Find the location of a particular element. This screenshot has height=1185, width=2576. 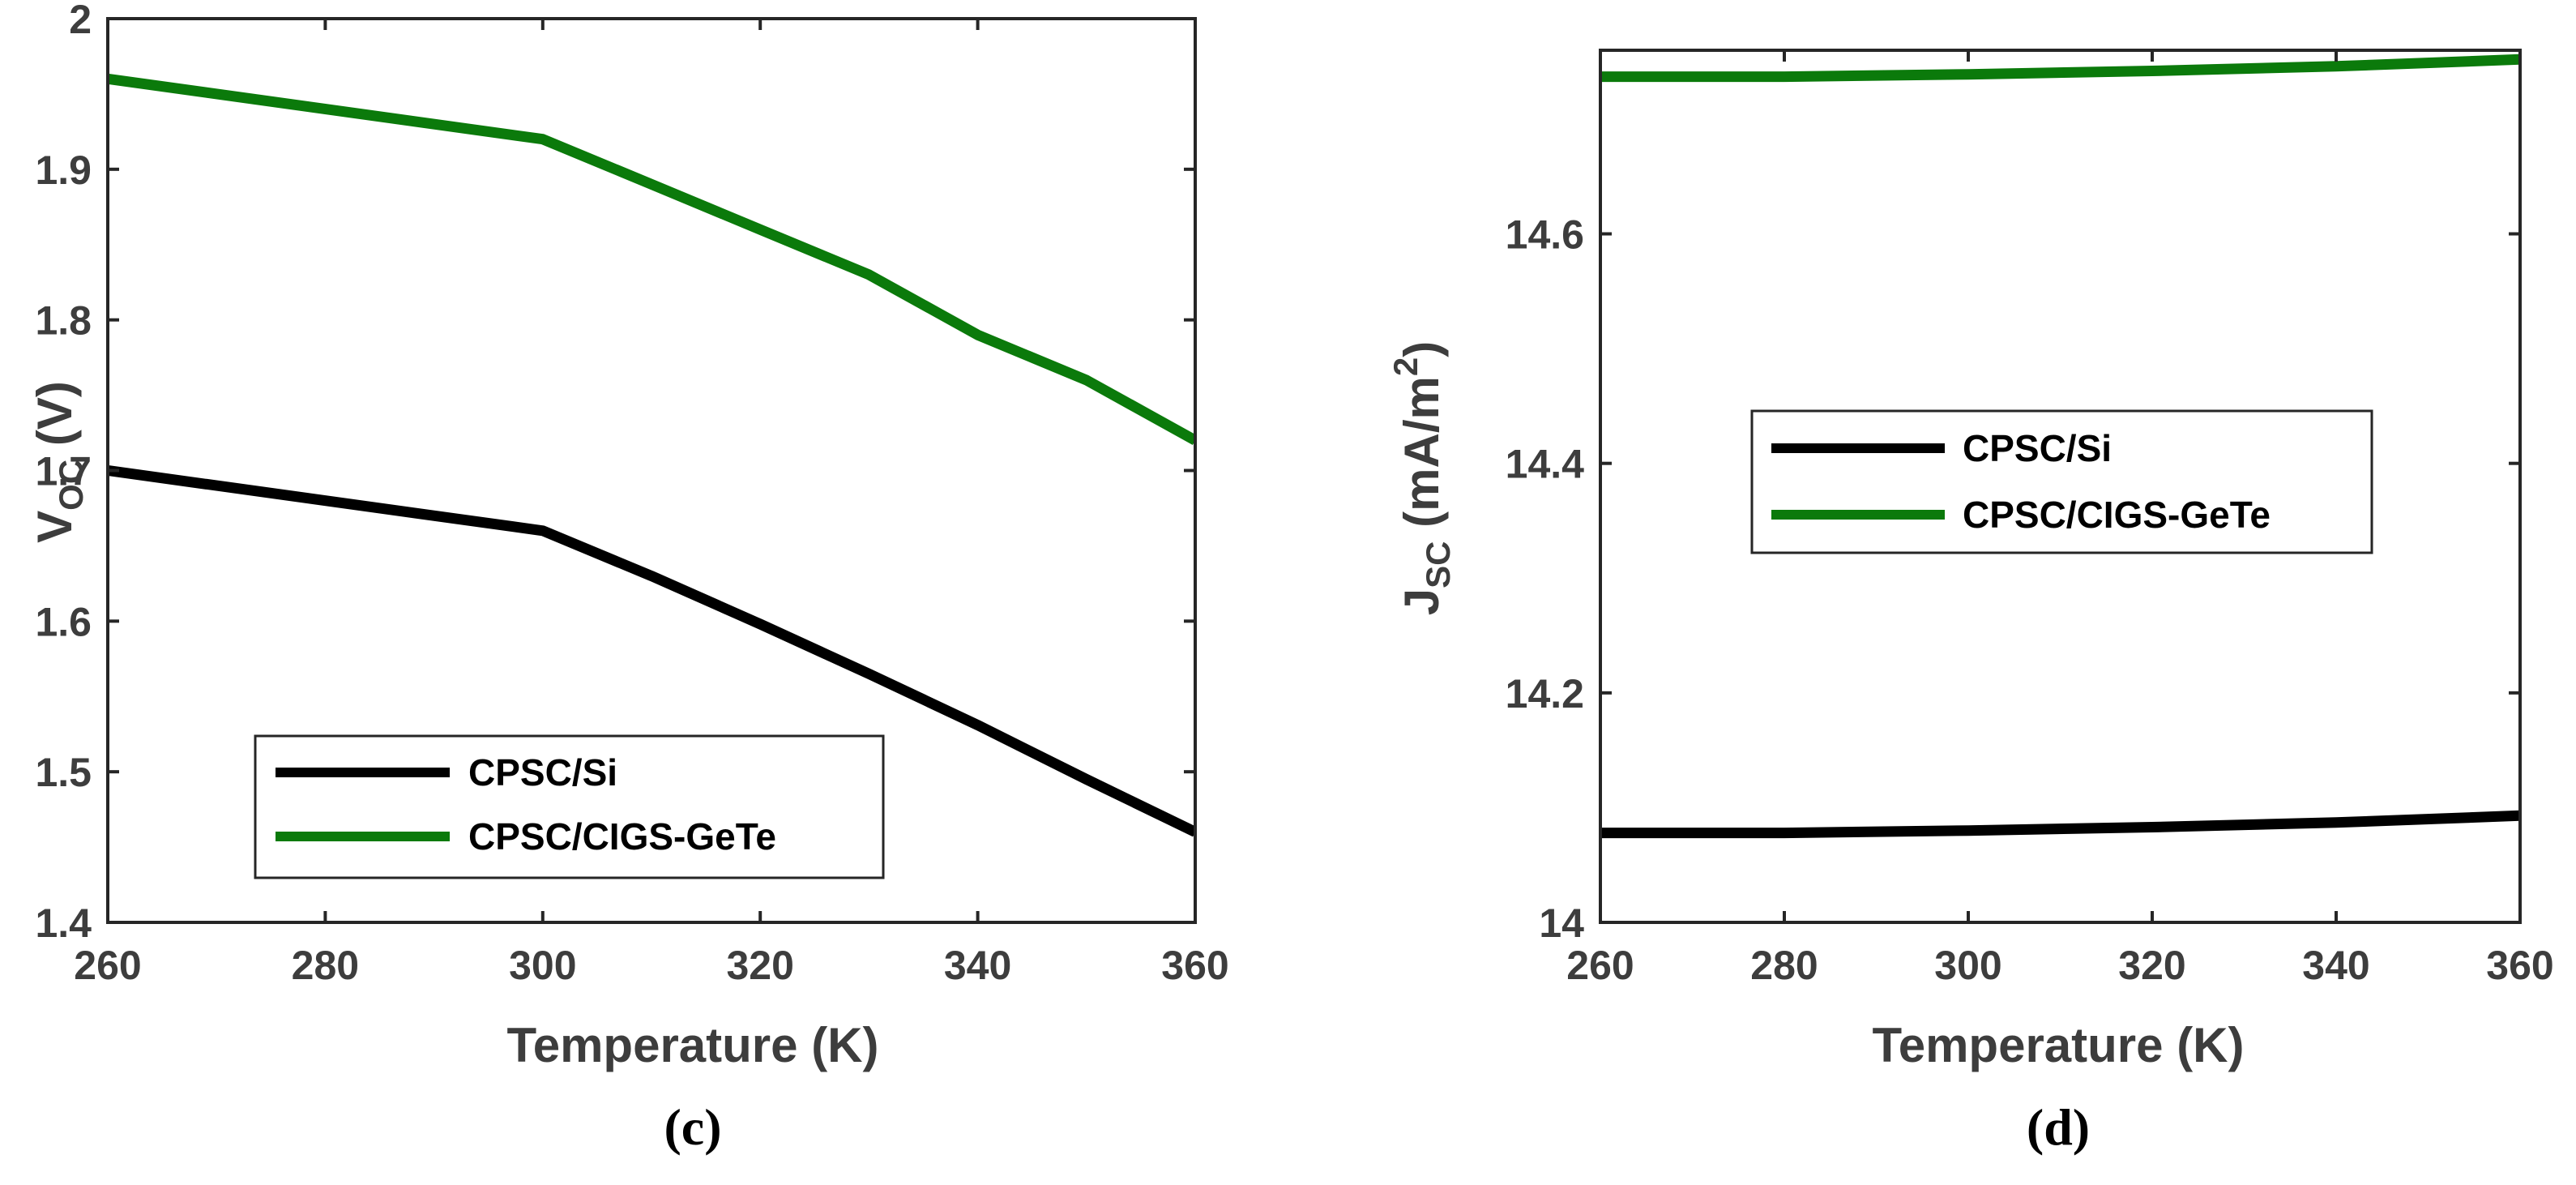

panel-c-y-label-sub: OC is located at coordinates (71, 486).